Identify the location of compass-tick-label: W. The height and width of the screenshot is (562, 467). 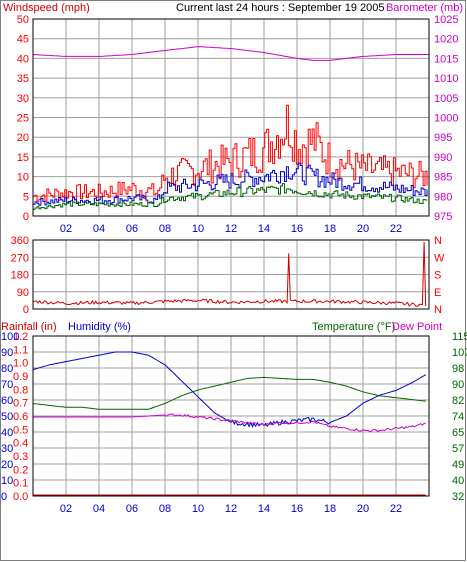
(439, 258).